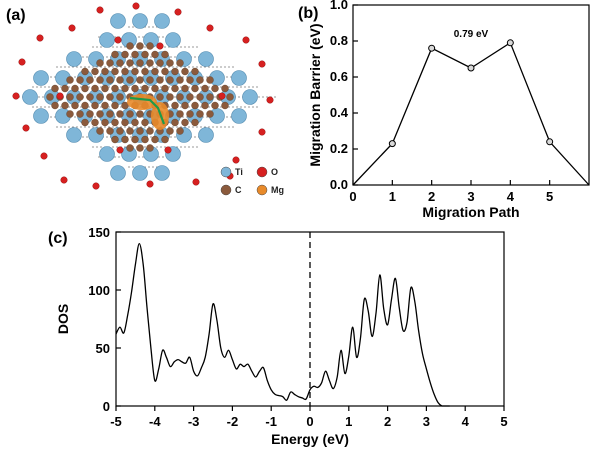 Image resolution: width=600 pixels, height=454 pixels. Describe the element at coordinates (310, 439) in the screenshot. I see `panel-c-x-axis-label: Energy (eV)` at that location.